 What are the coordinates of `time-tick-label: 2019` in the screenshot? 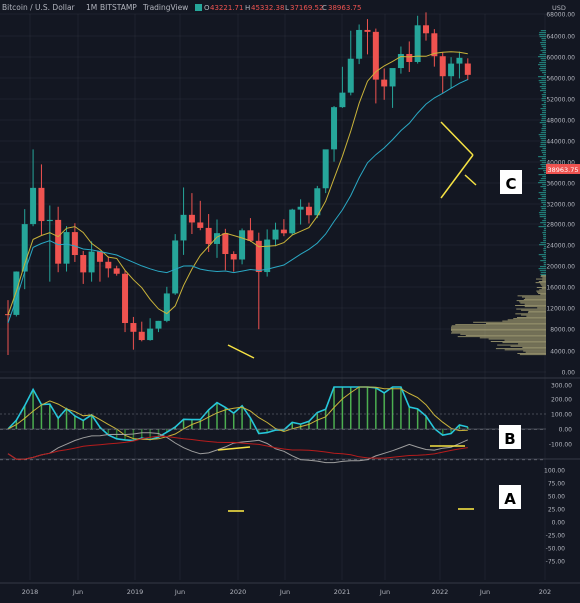 It's located at (135, 592).